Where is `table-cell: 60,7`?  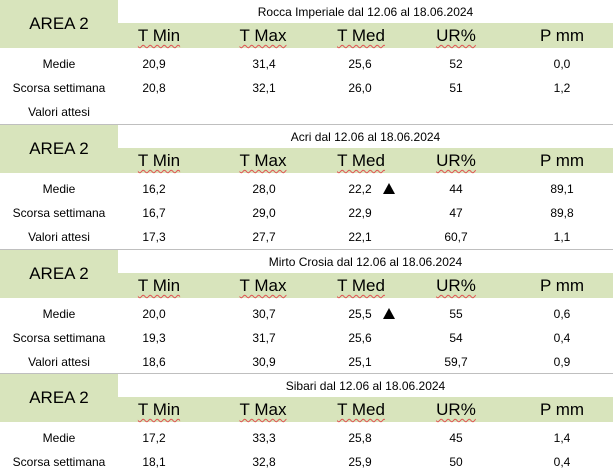 table-cell: 60,7 is located at coordinates (456, 237).